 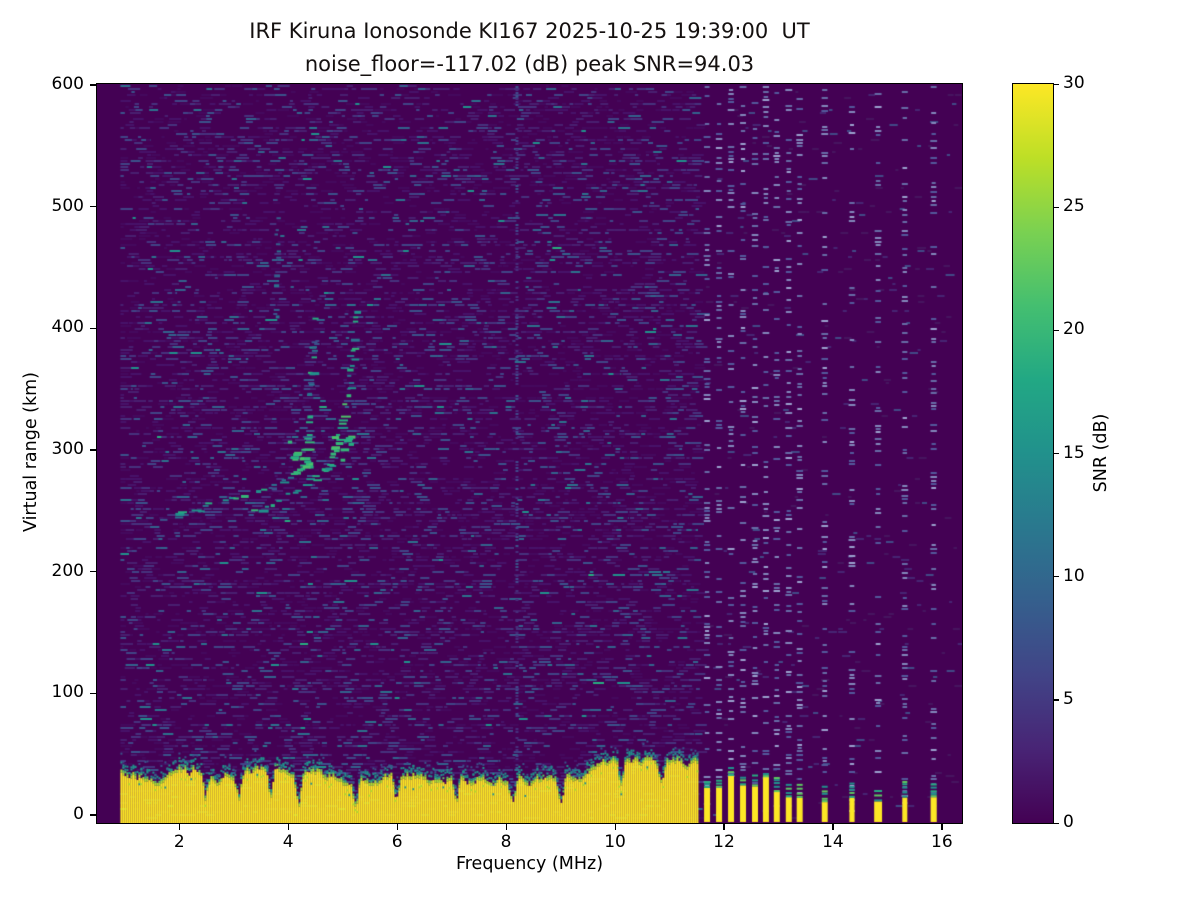 What do you see at coordinates (529, 864) in the screenshot?
I see `x-axis-label: Frequency (MHz)` at bounding box center [529, 864].